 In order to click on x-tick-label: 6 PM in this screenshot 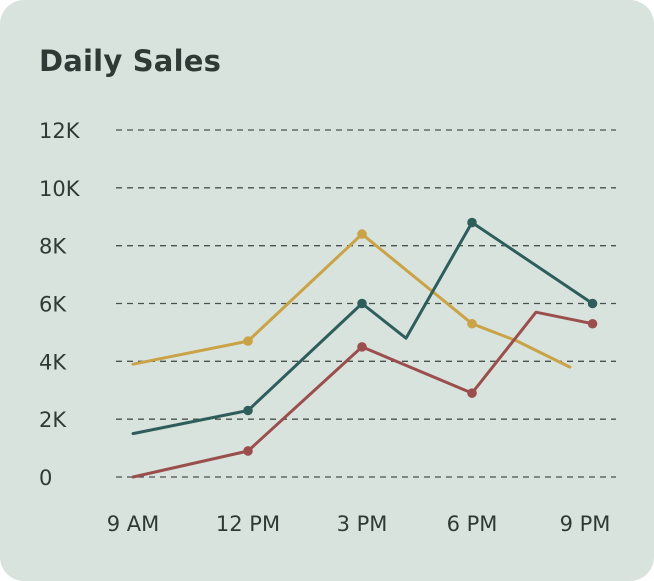, I will do `click(472, 524)`.